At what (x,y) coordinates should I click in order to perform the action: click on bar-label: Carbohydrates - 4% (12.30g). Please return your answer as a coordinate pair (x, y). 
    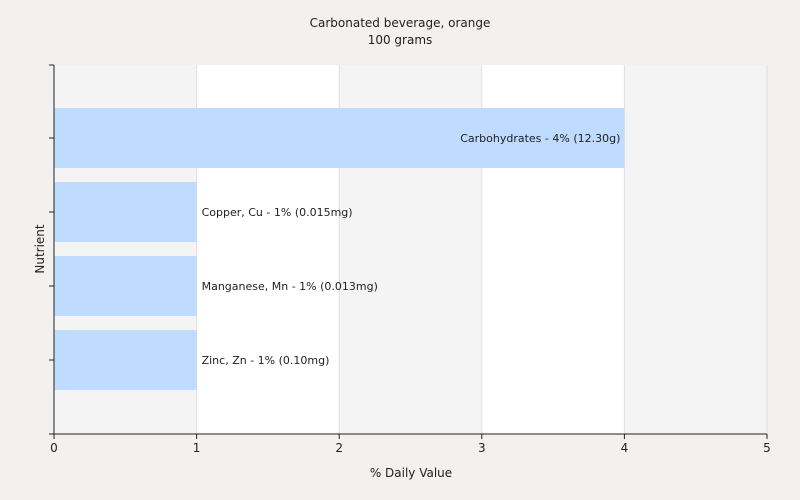
    Looking at the image, I should click on (540, 138).